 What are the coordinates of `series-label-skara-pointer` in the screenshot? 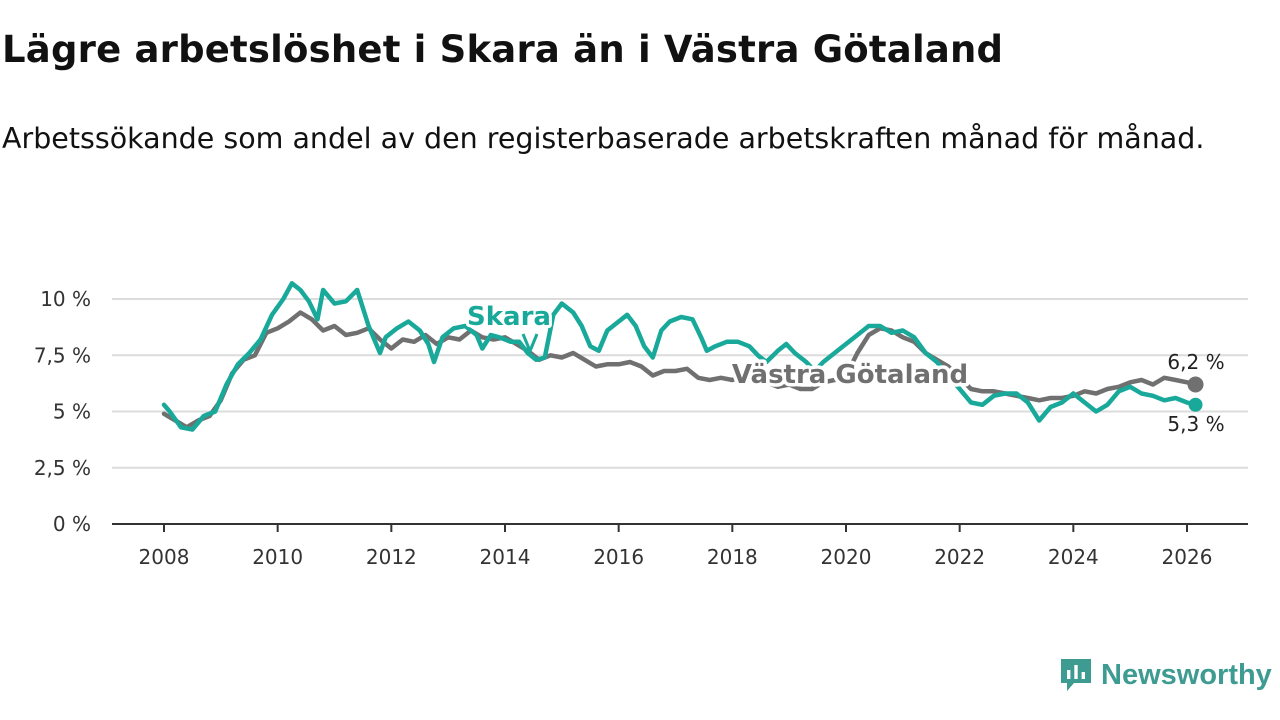 It's located at (530, 343).